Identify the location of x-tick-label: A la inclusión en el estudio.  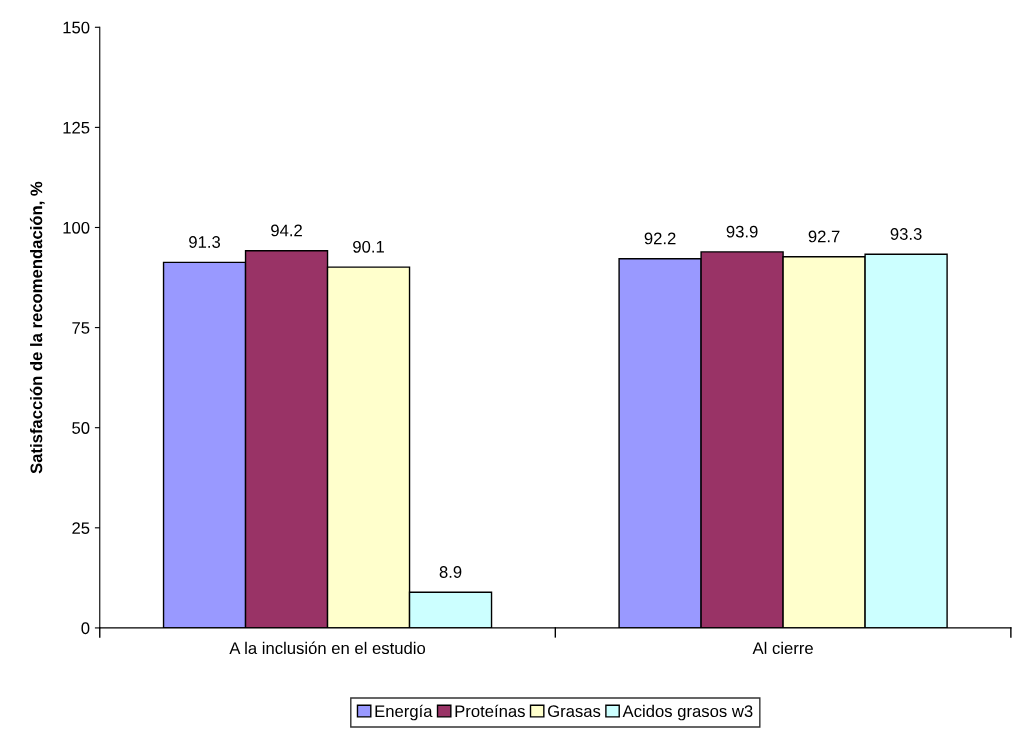
(327, 648).